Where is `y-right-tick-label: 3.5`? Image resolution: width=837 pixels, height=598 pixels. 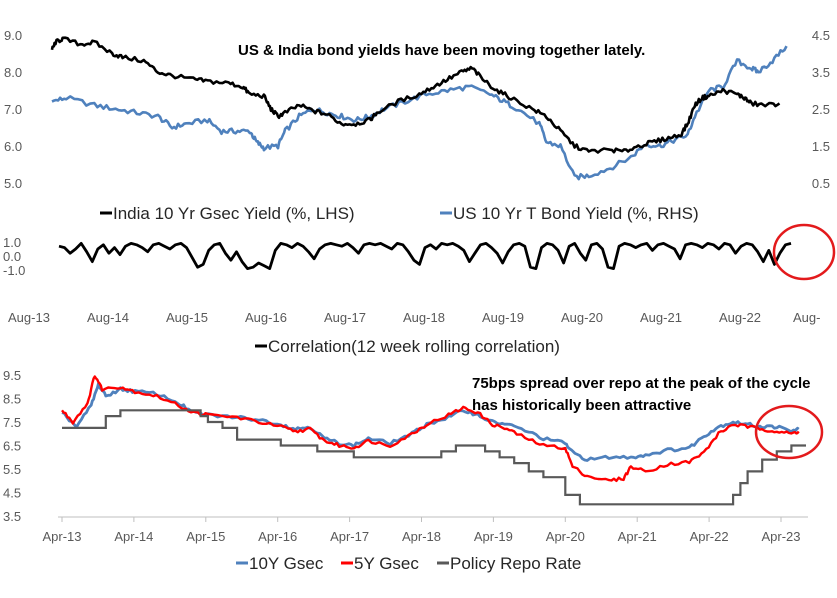
y-right-tick-label: 3.5 is located at coordinates (821, 72).